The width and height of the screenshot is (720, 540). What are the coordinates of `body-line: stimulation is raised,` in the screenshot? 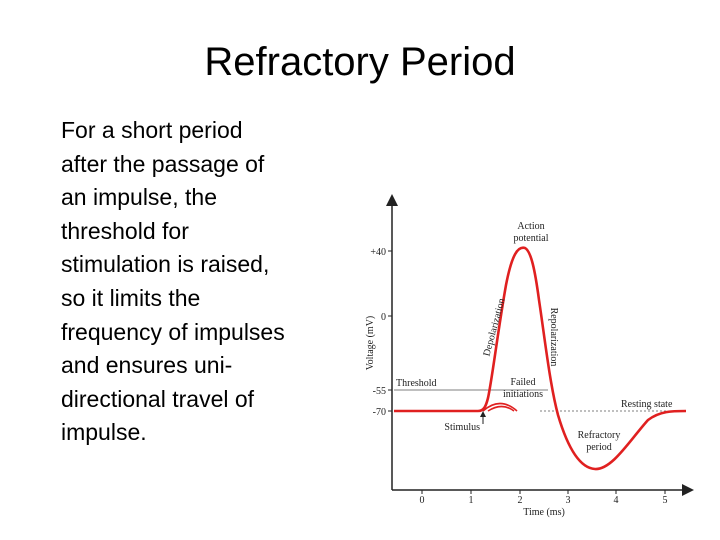 It's located at (165, 264).